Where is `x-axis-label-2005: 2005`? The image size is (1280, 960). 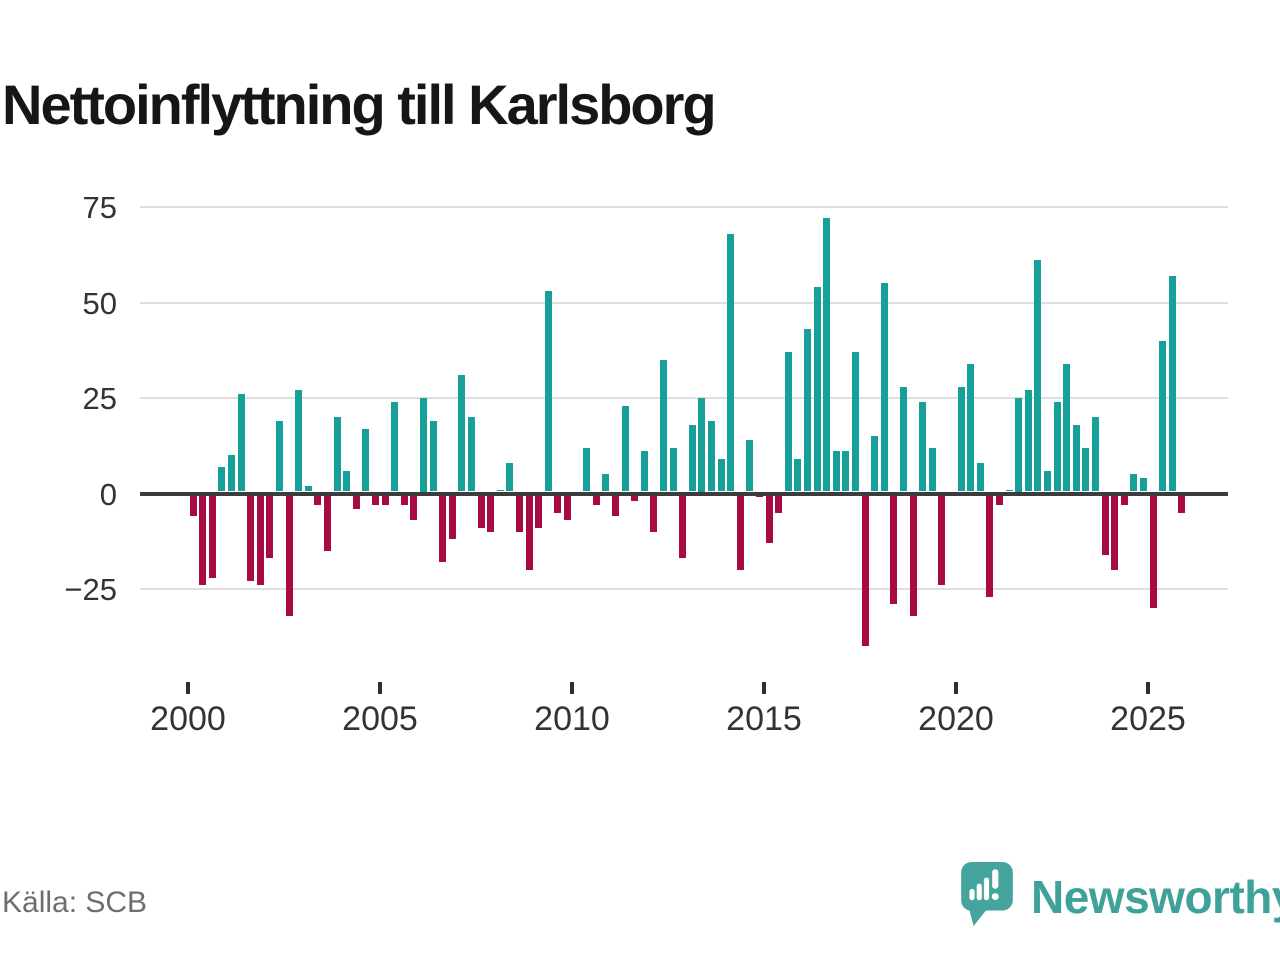 x-axis-label-2005: 2005 is located at coordinates (380, 719).